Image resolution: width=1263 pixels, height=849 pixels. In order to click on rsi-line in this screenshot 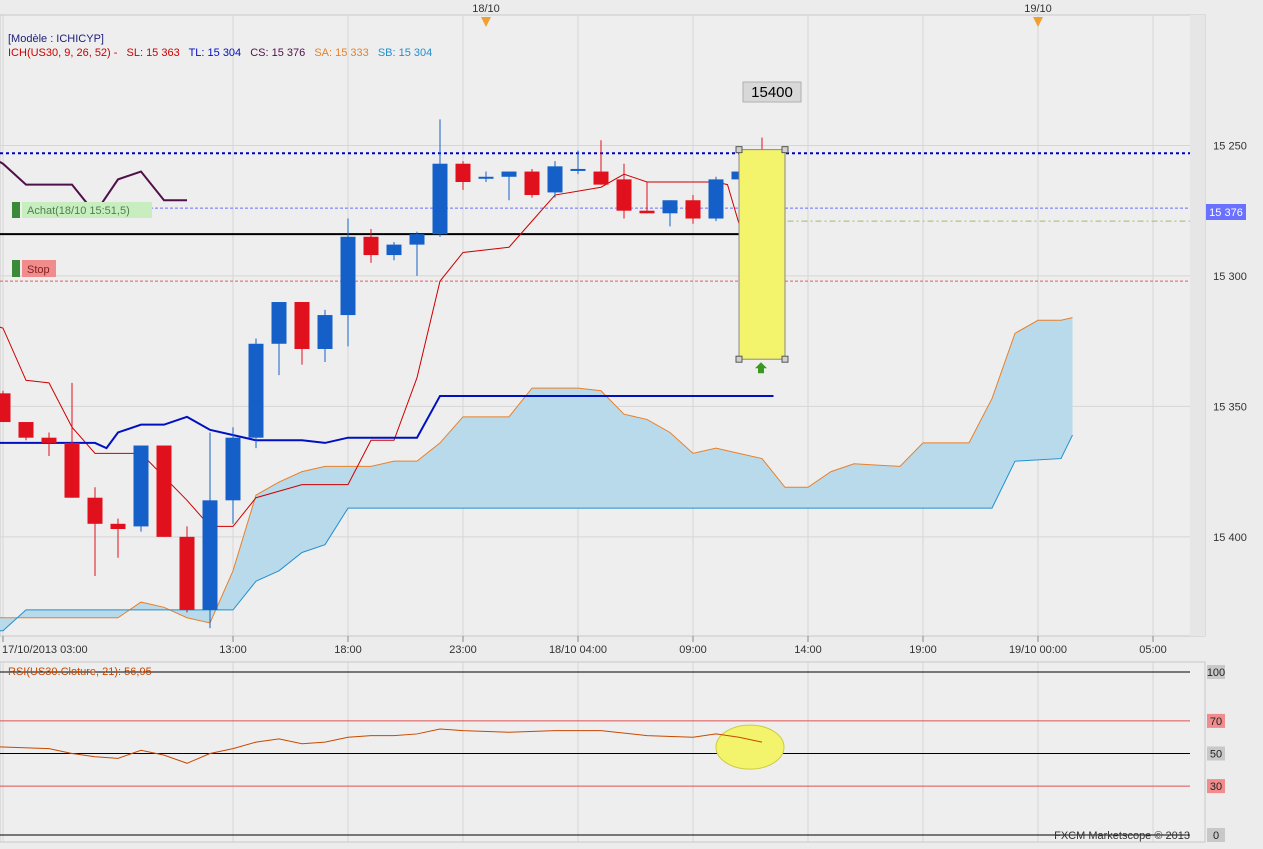, I will do `click(381, 746)`.